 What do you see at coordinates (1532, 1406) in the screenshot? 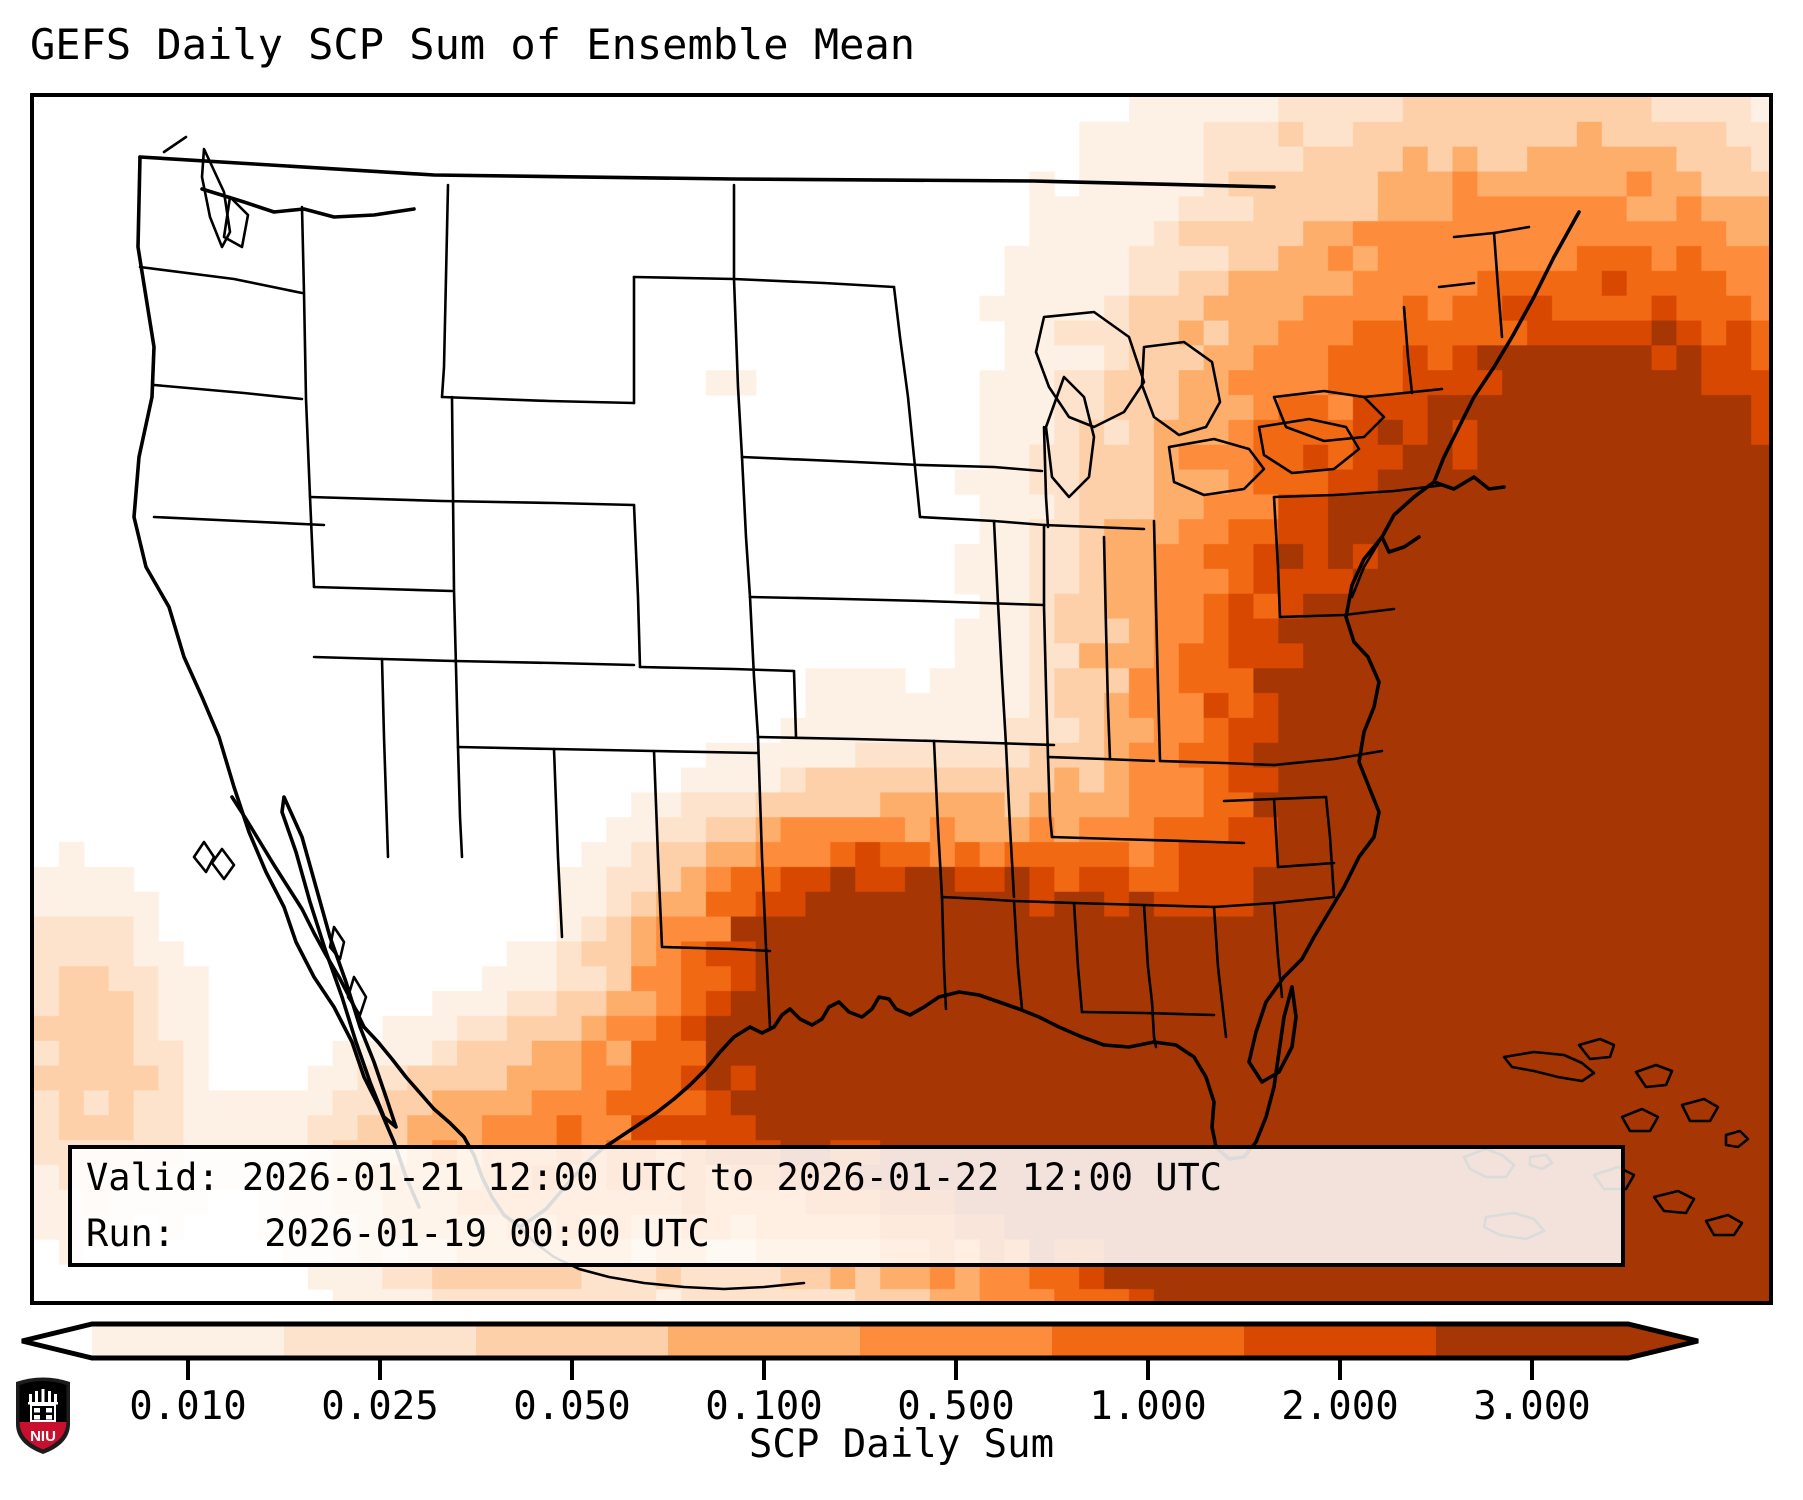
I see `colorbar-tick-7: 3.000` at bounding box center [1532, 1406].